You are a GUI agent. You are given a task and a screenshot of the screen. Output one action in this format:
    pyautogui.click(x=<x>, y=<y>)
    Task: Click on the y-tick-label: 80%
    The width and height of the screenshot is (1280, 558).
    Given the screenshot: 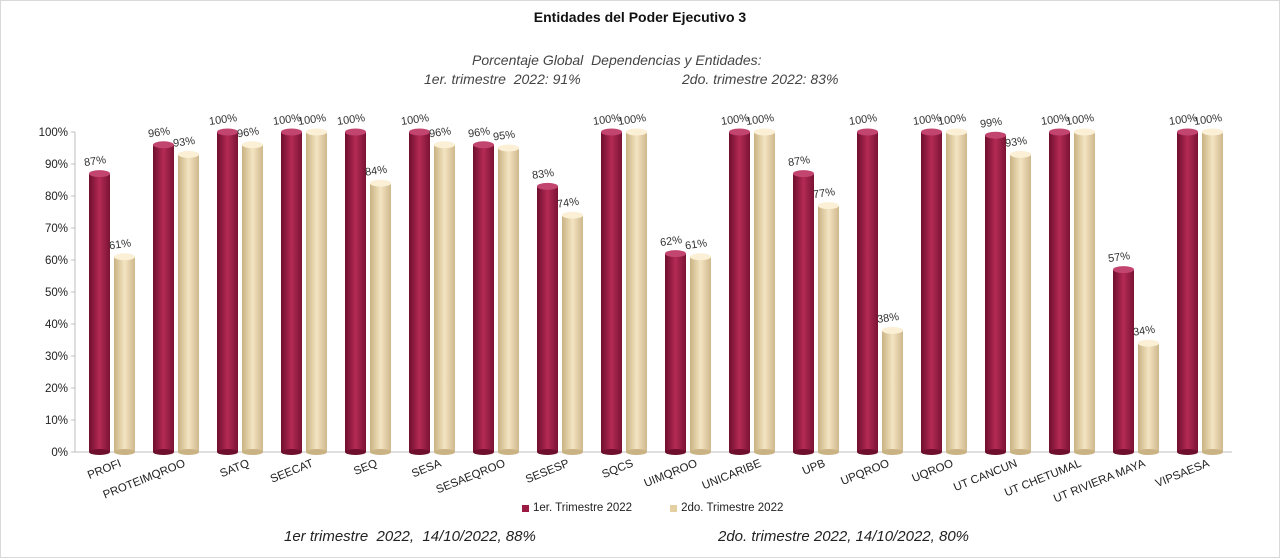 What is the action you would take?
    pyautogui.click(x=56, y=197)
    